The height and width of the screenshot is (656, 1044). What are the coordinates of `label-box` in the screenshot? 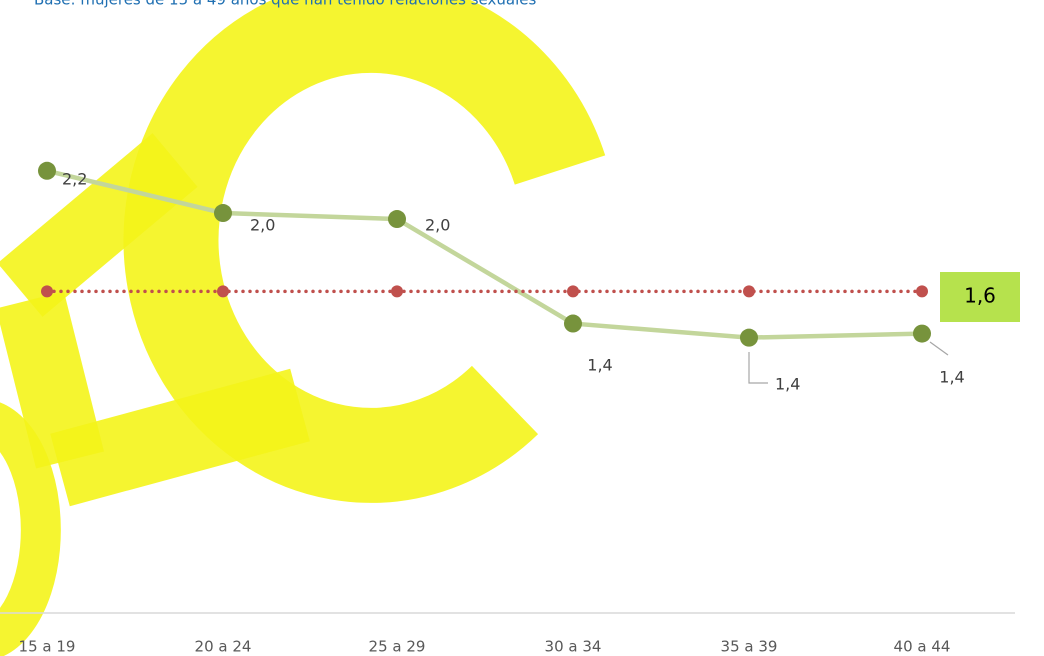 It's located at (980, 297).